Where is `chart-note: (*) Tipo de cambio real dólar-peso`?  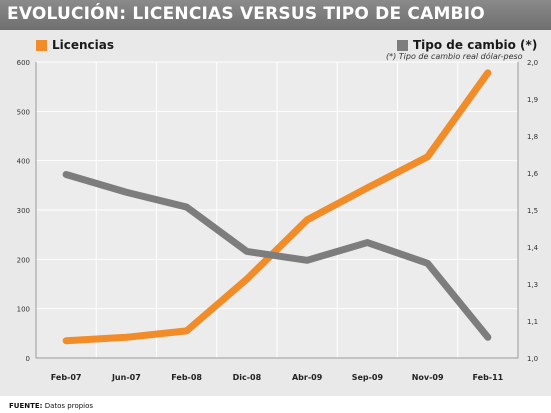 chart-note: (*) Tipo de cambio real dólar-peso is located at coordinates (454, 56).